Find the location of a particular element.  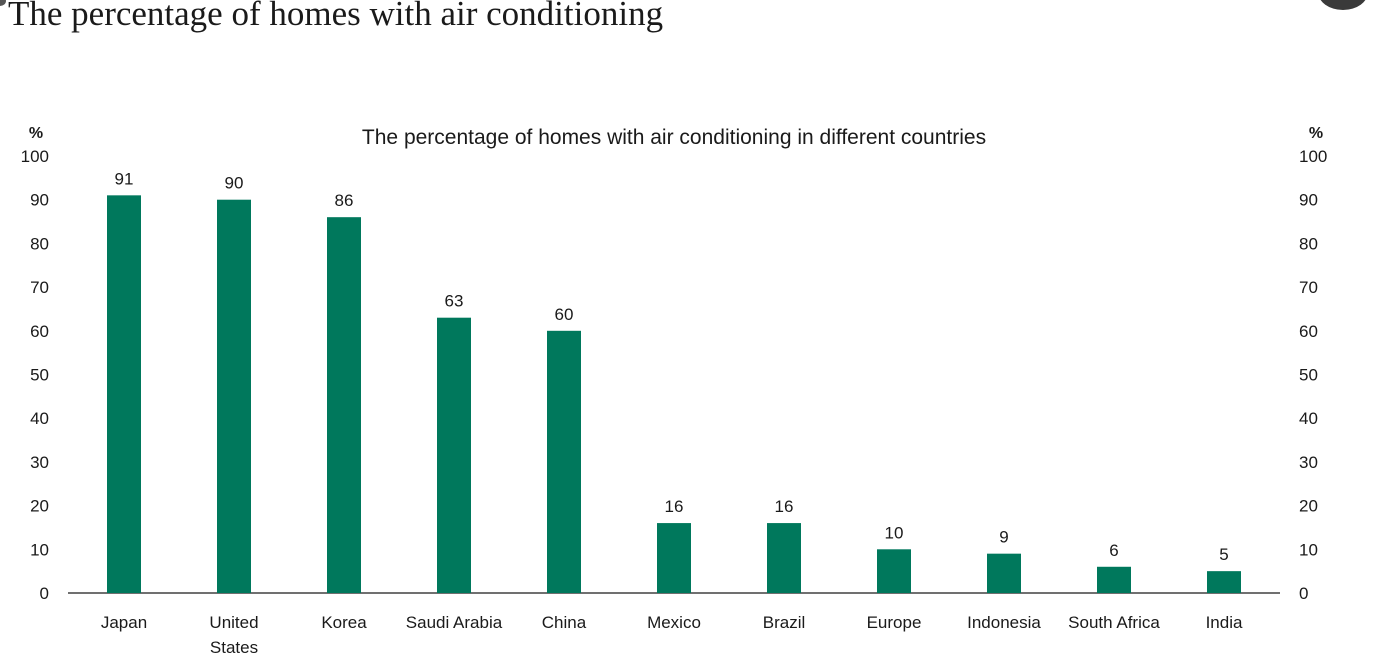

y-tick-label-right: 60 is located at coordinates (1308, 331).